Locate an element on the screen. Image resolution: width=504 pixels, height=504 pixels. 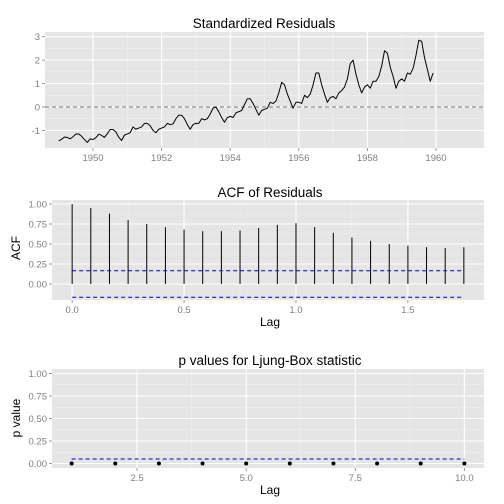
ljung-box-x-tick-label: 10.0 is located at coordinates (464, 478).